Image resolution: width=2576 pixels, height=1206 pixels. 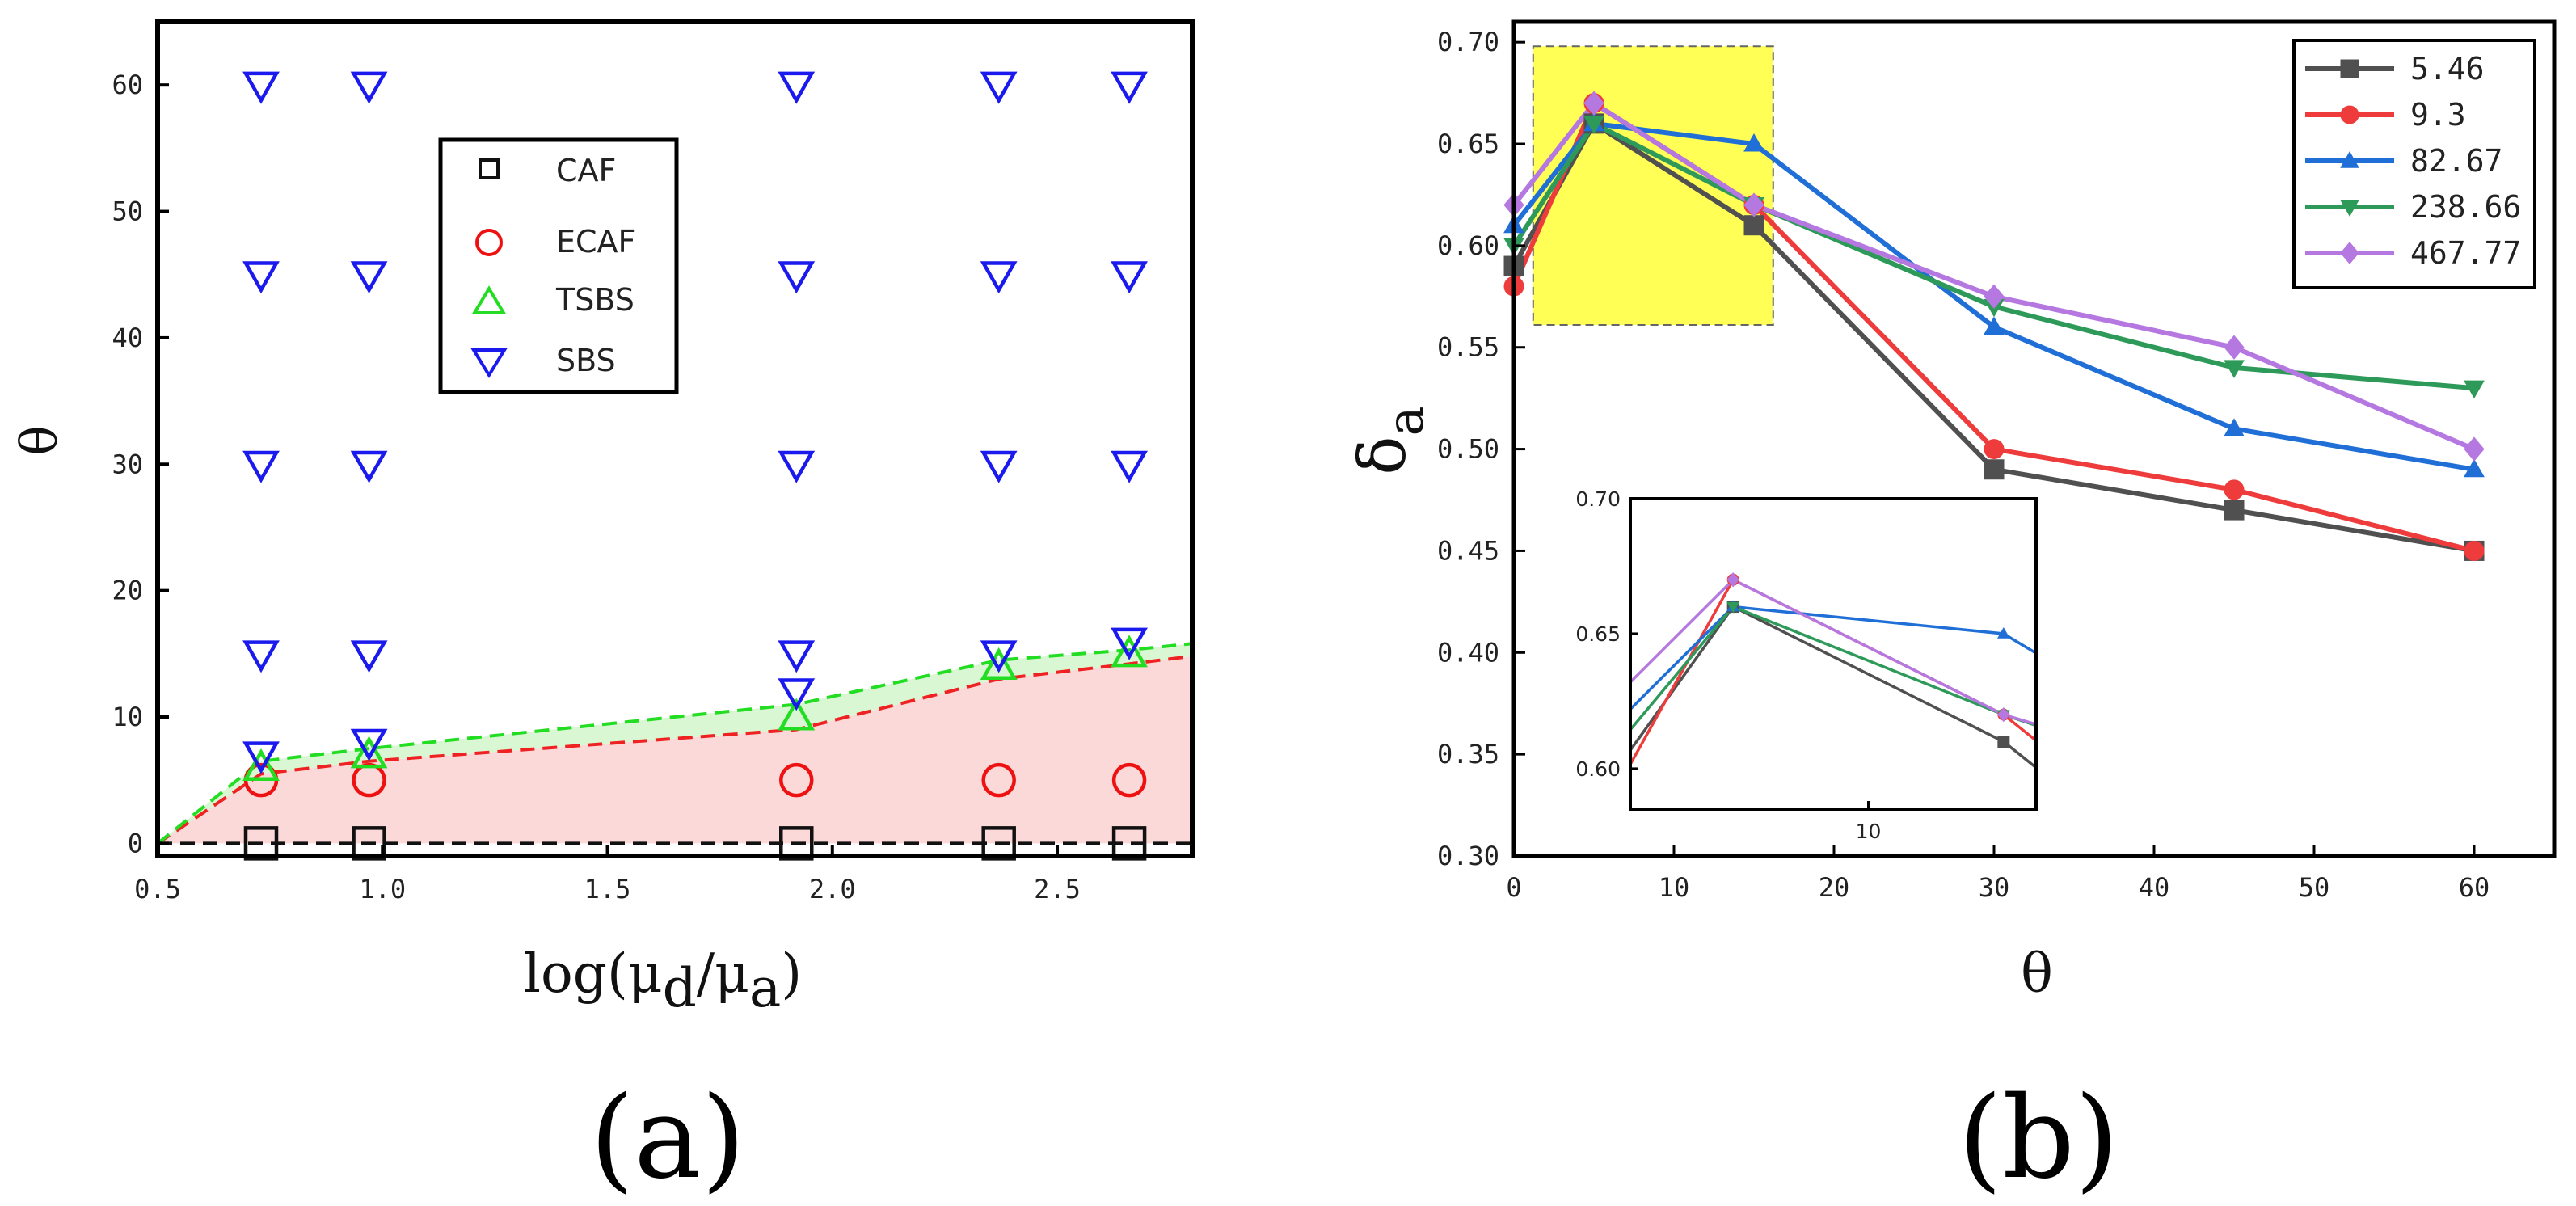 What do you see at coordinates (1994, 887) in the screenshot?
I see `x-tick-label: 30` at bounding box center [1994, 887].